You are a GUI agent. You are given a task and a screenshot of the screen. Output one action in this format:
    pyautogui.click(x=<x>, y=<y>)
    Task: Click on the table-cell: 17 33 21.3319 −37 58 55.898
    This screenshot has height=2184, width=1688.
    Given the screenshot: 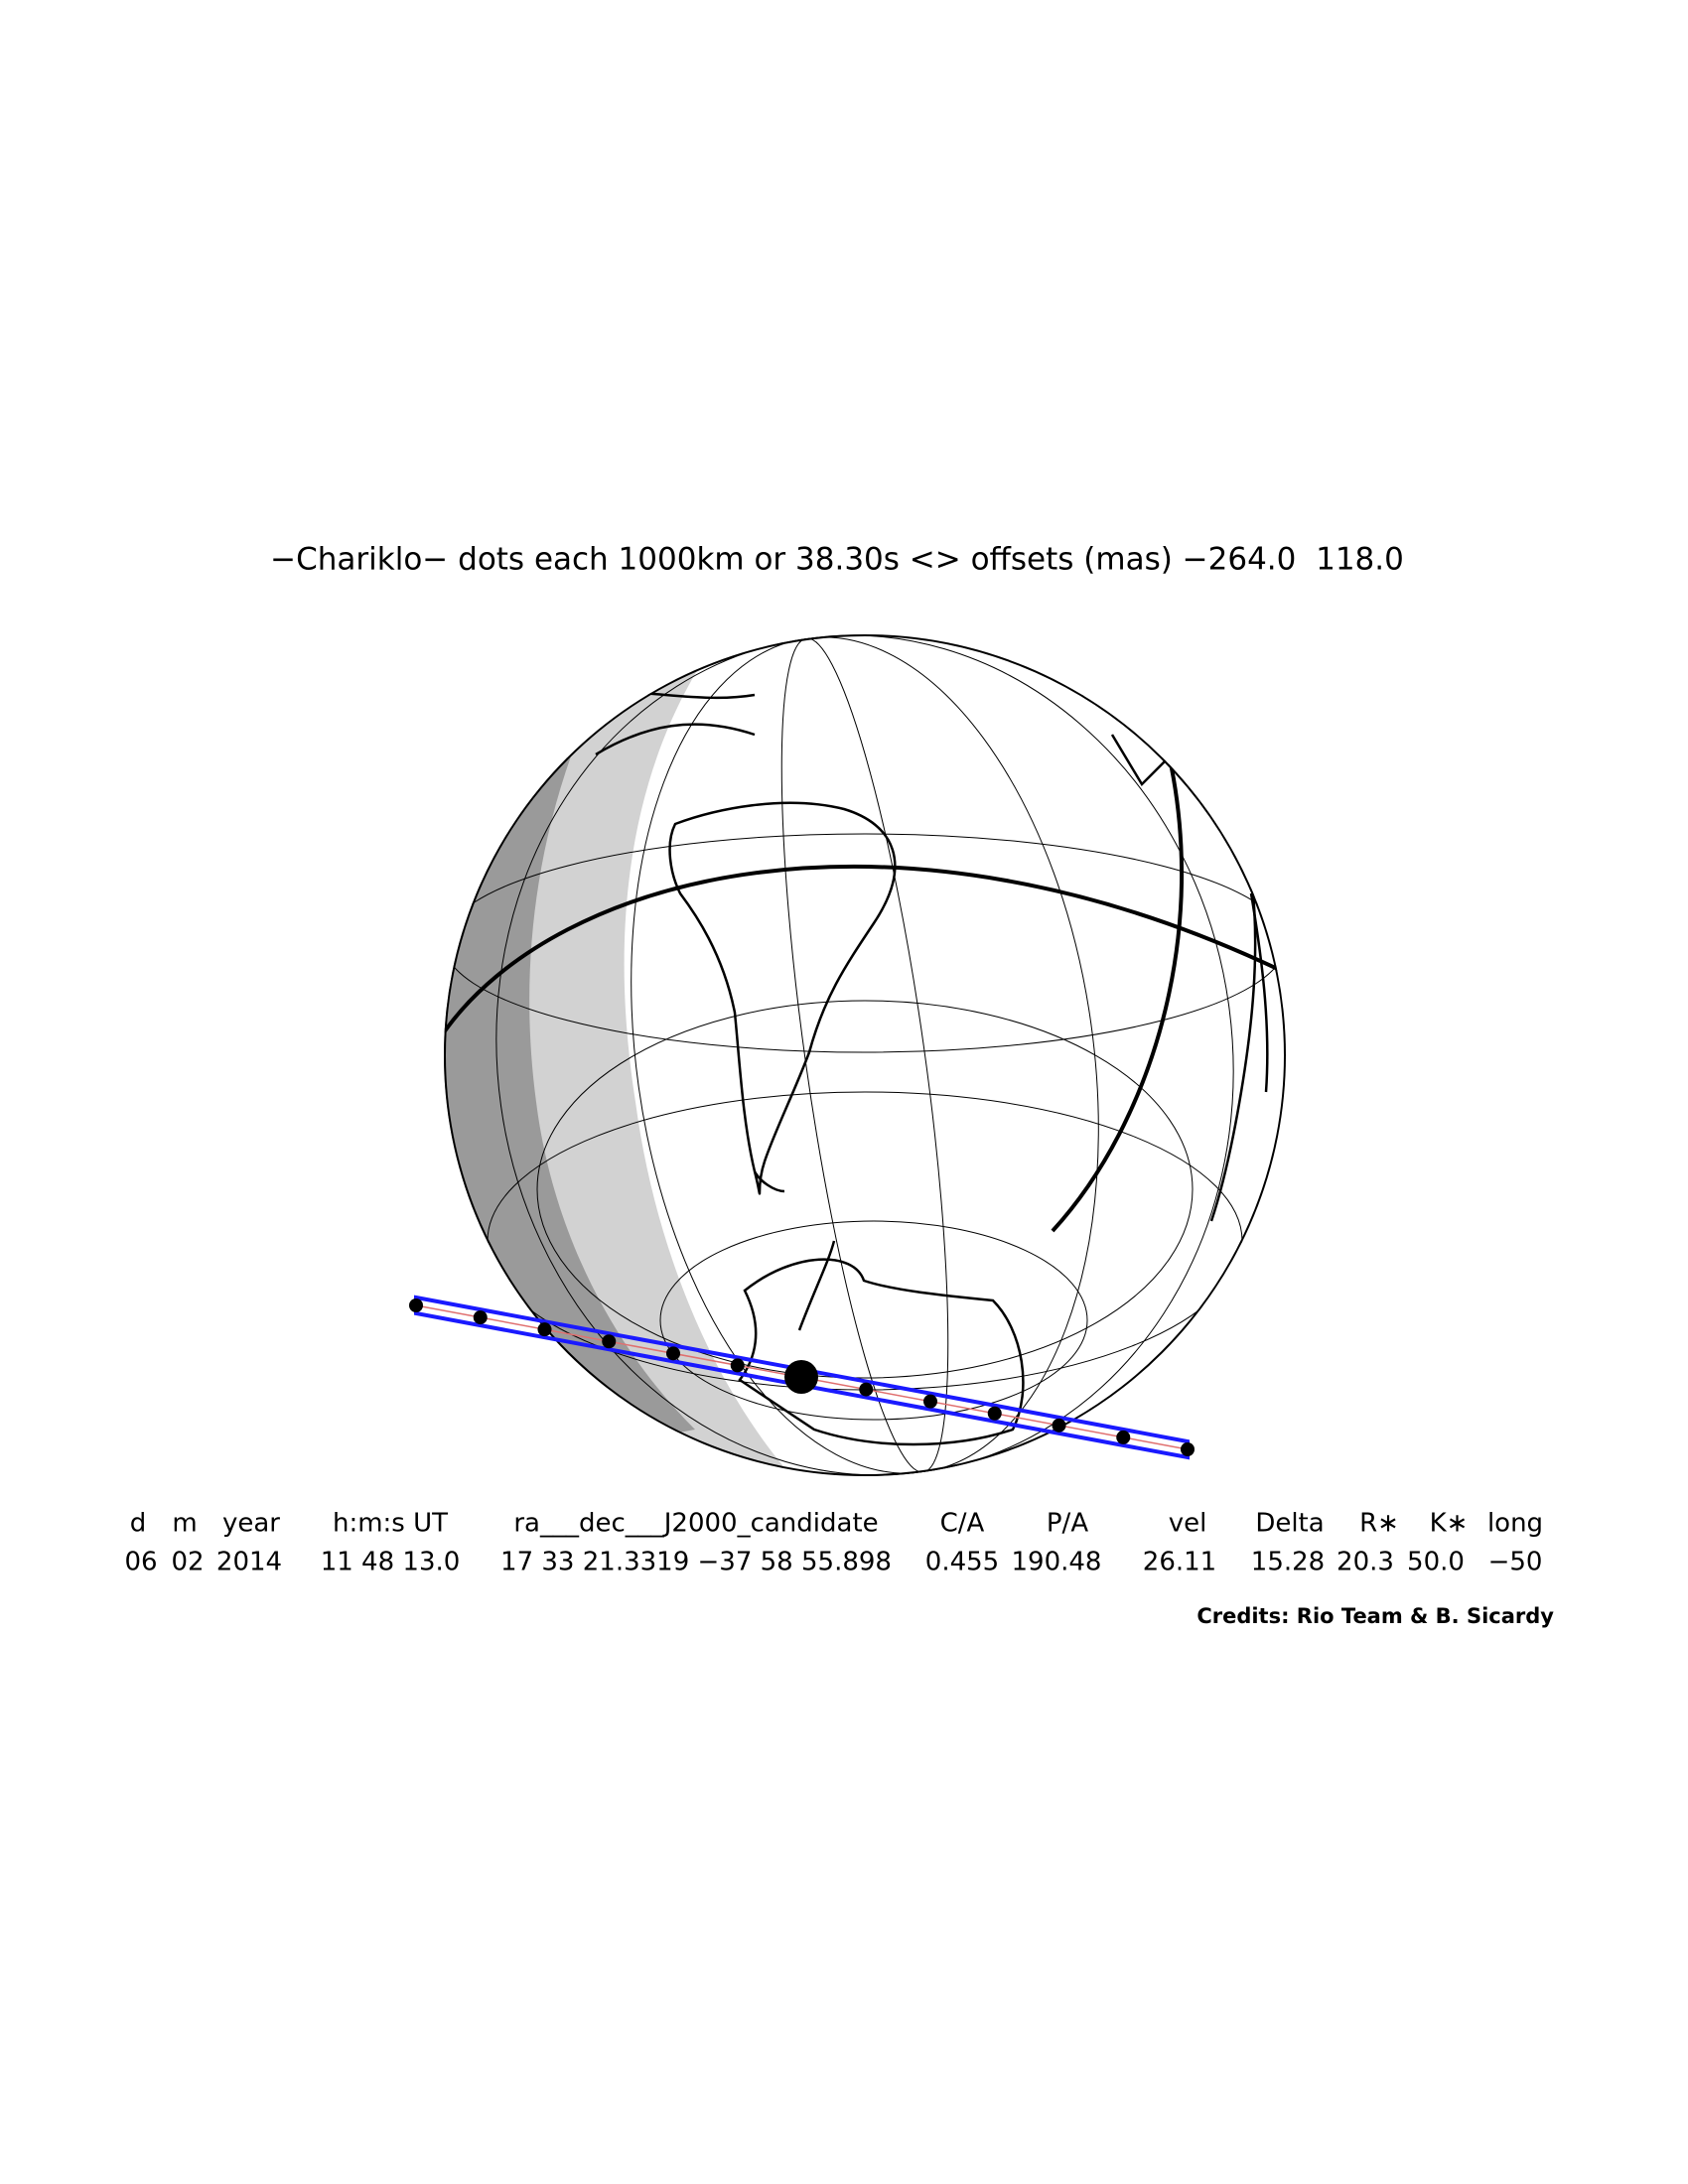 What is the action you would take?
    pyautogui.click(x=696, y=1562)
    